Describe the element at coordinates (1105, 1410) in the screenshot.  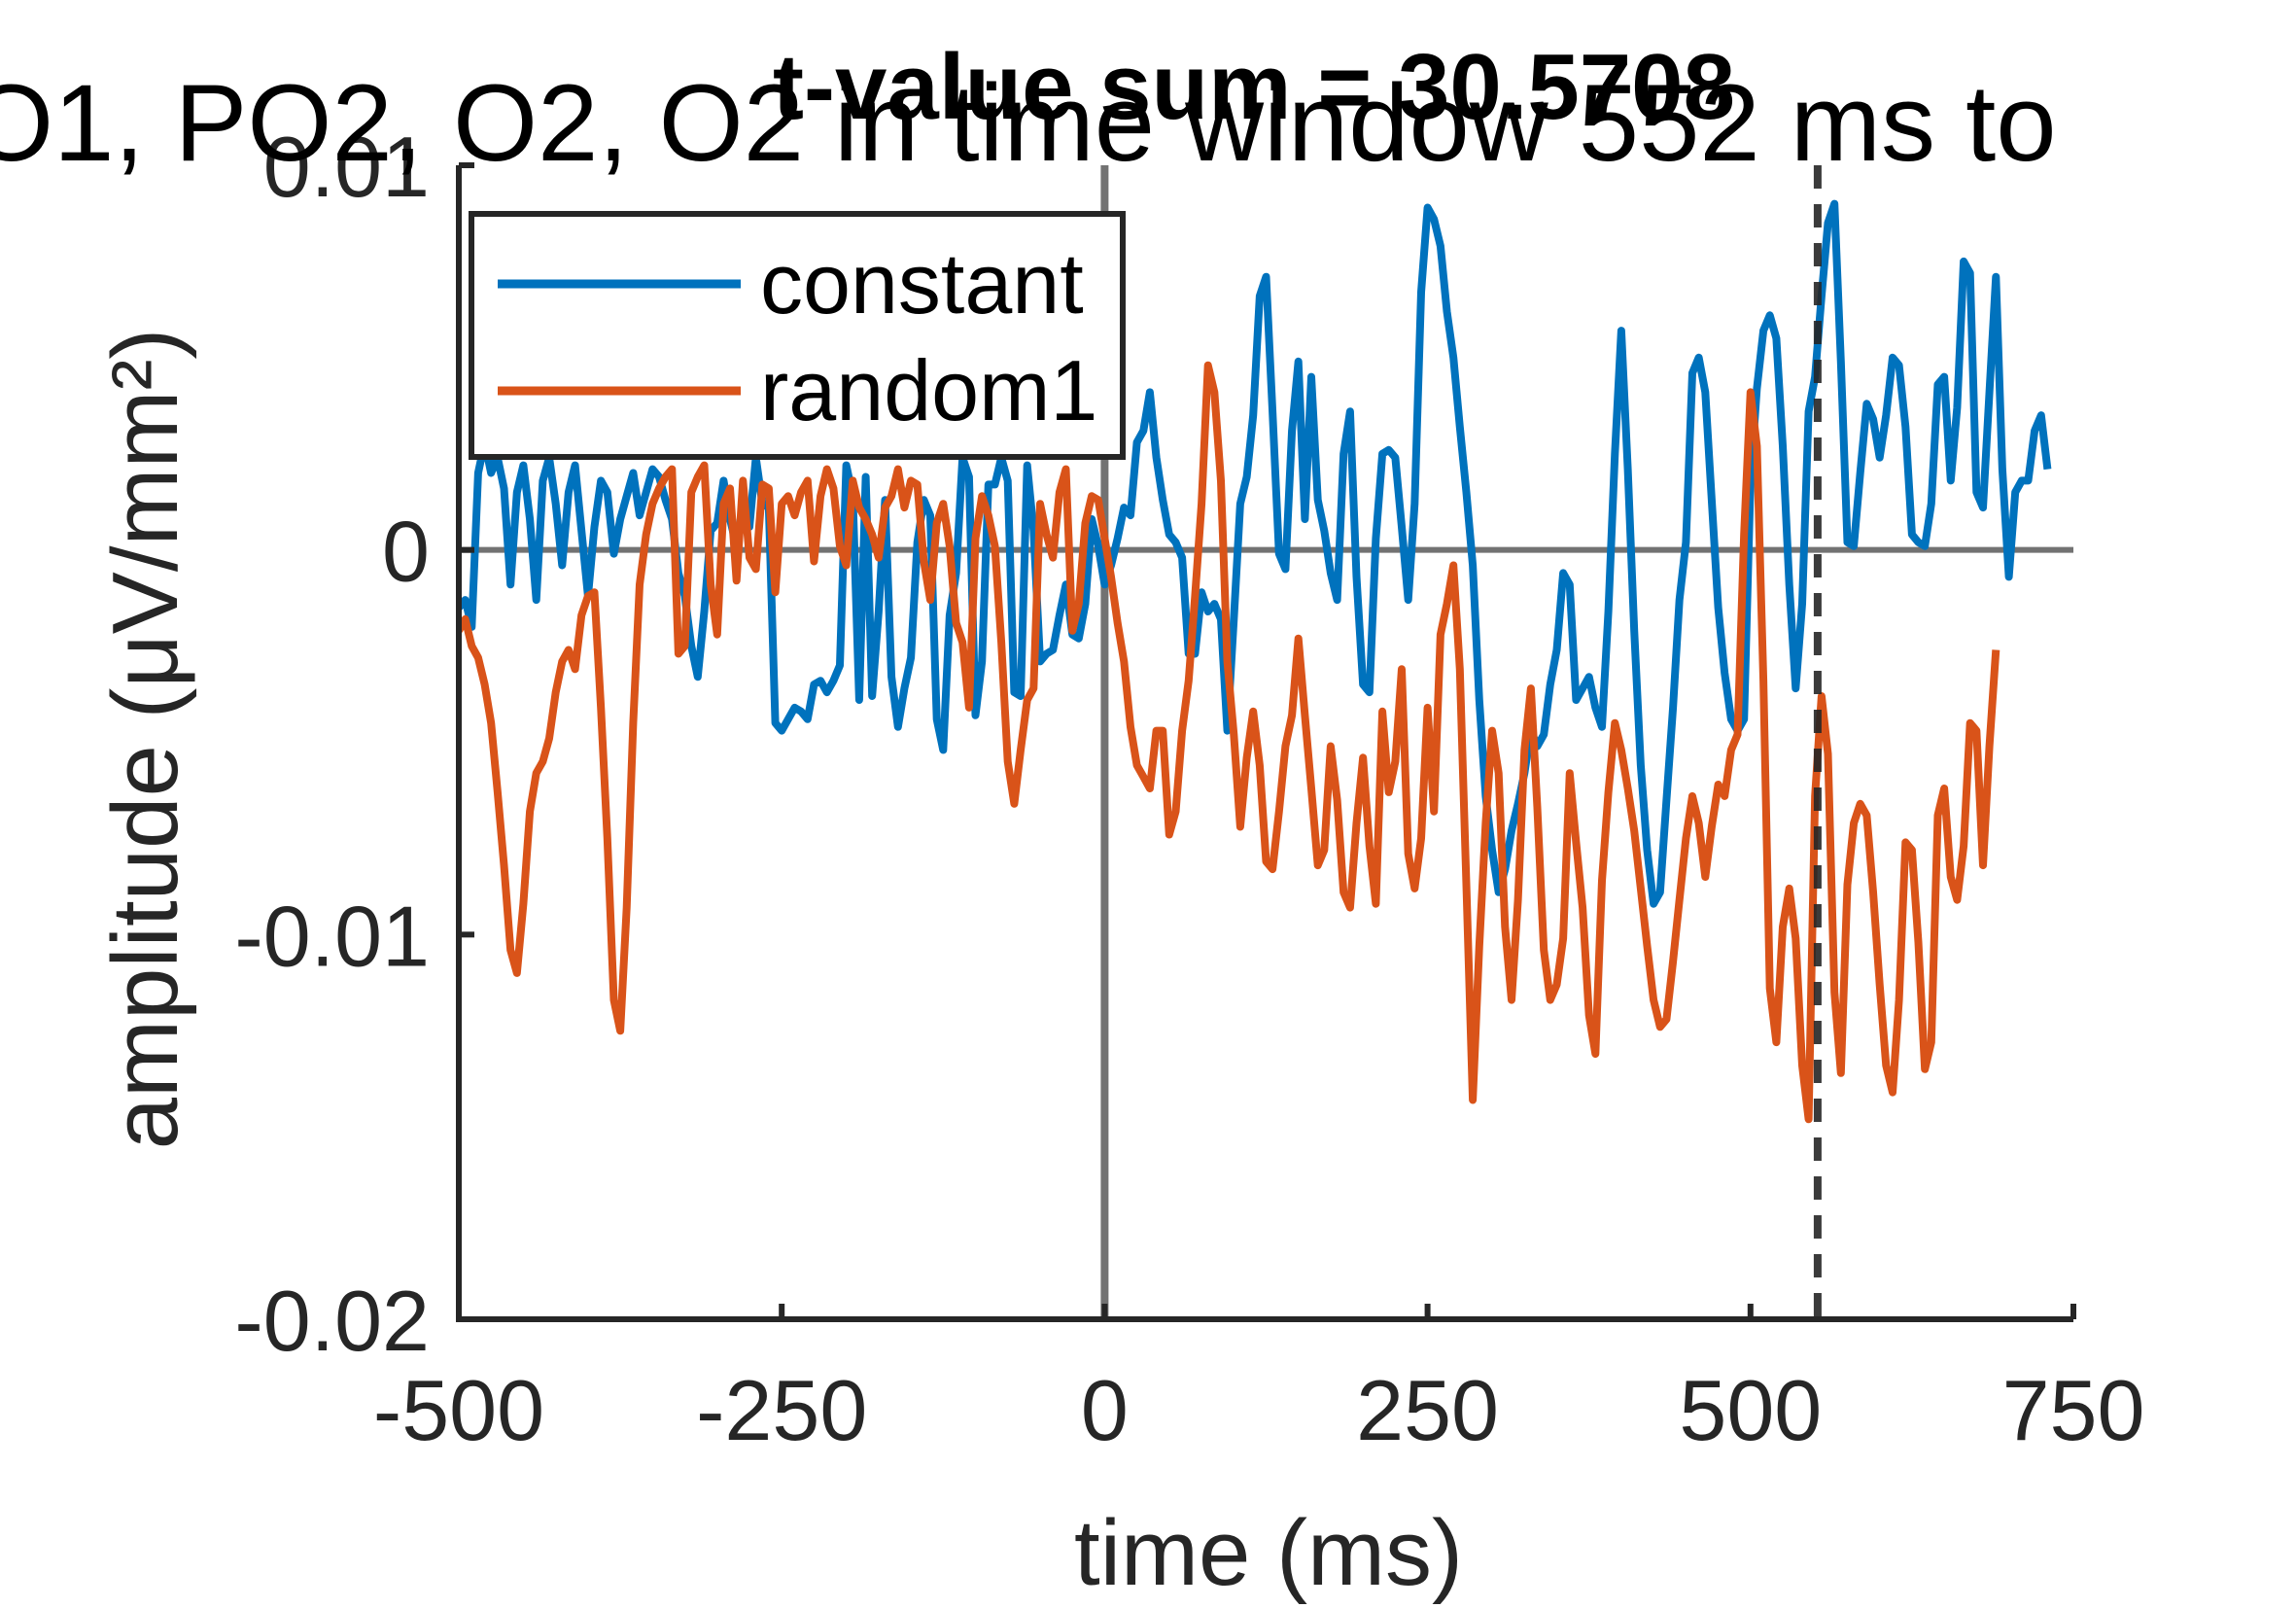
I see `x-tick-label: 0` at that location.